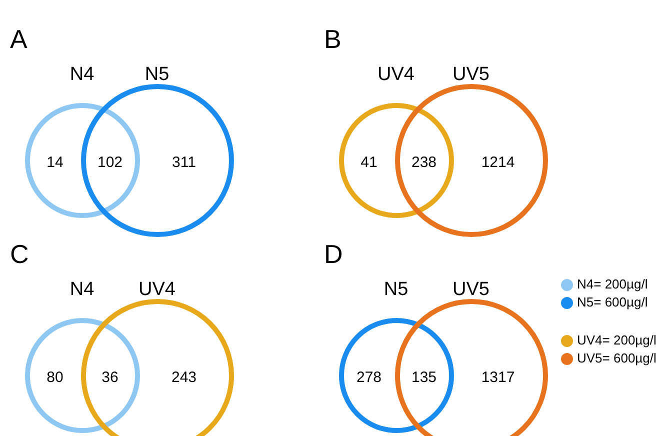 This screenshot has width=663, height=436. What do you see at coordinates (184, 377) in the screenshot?
I see `data-label: 243` at bounding box center [184, 377].